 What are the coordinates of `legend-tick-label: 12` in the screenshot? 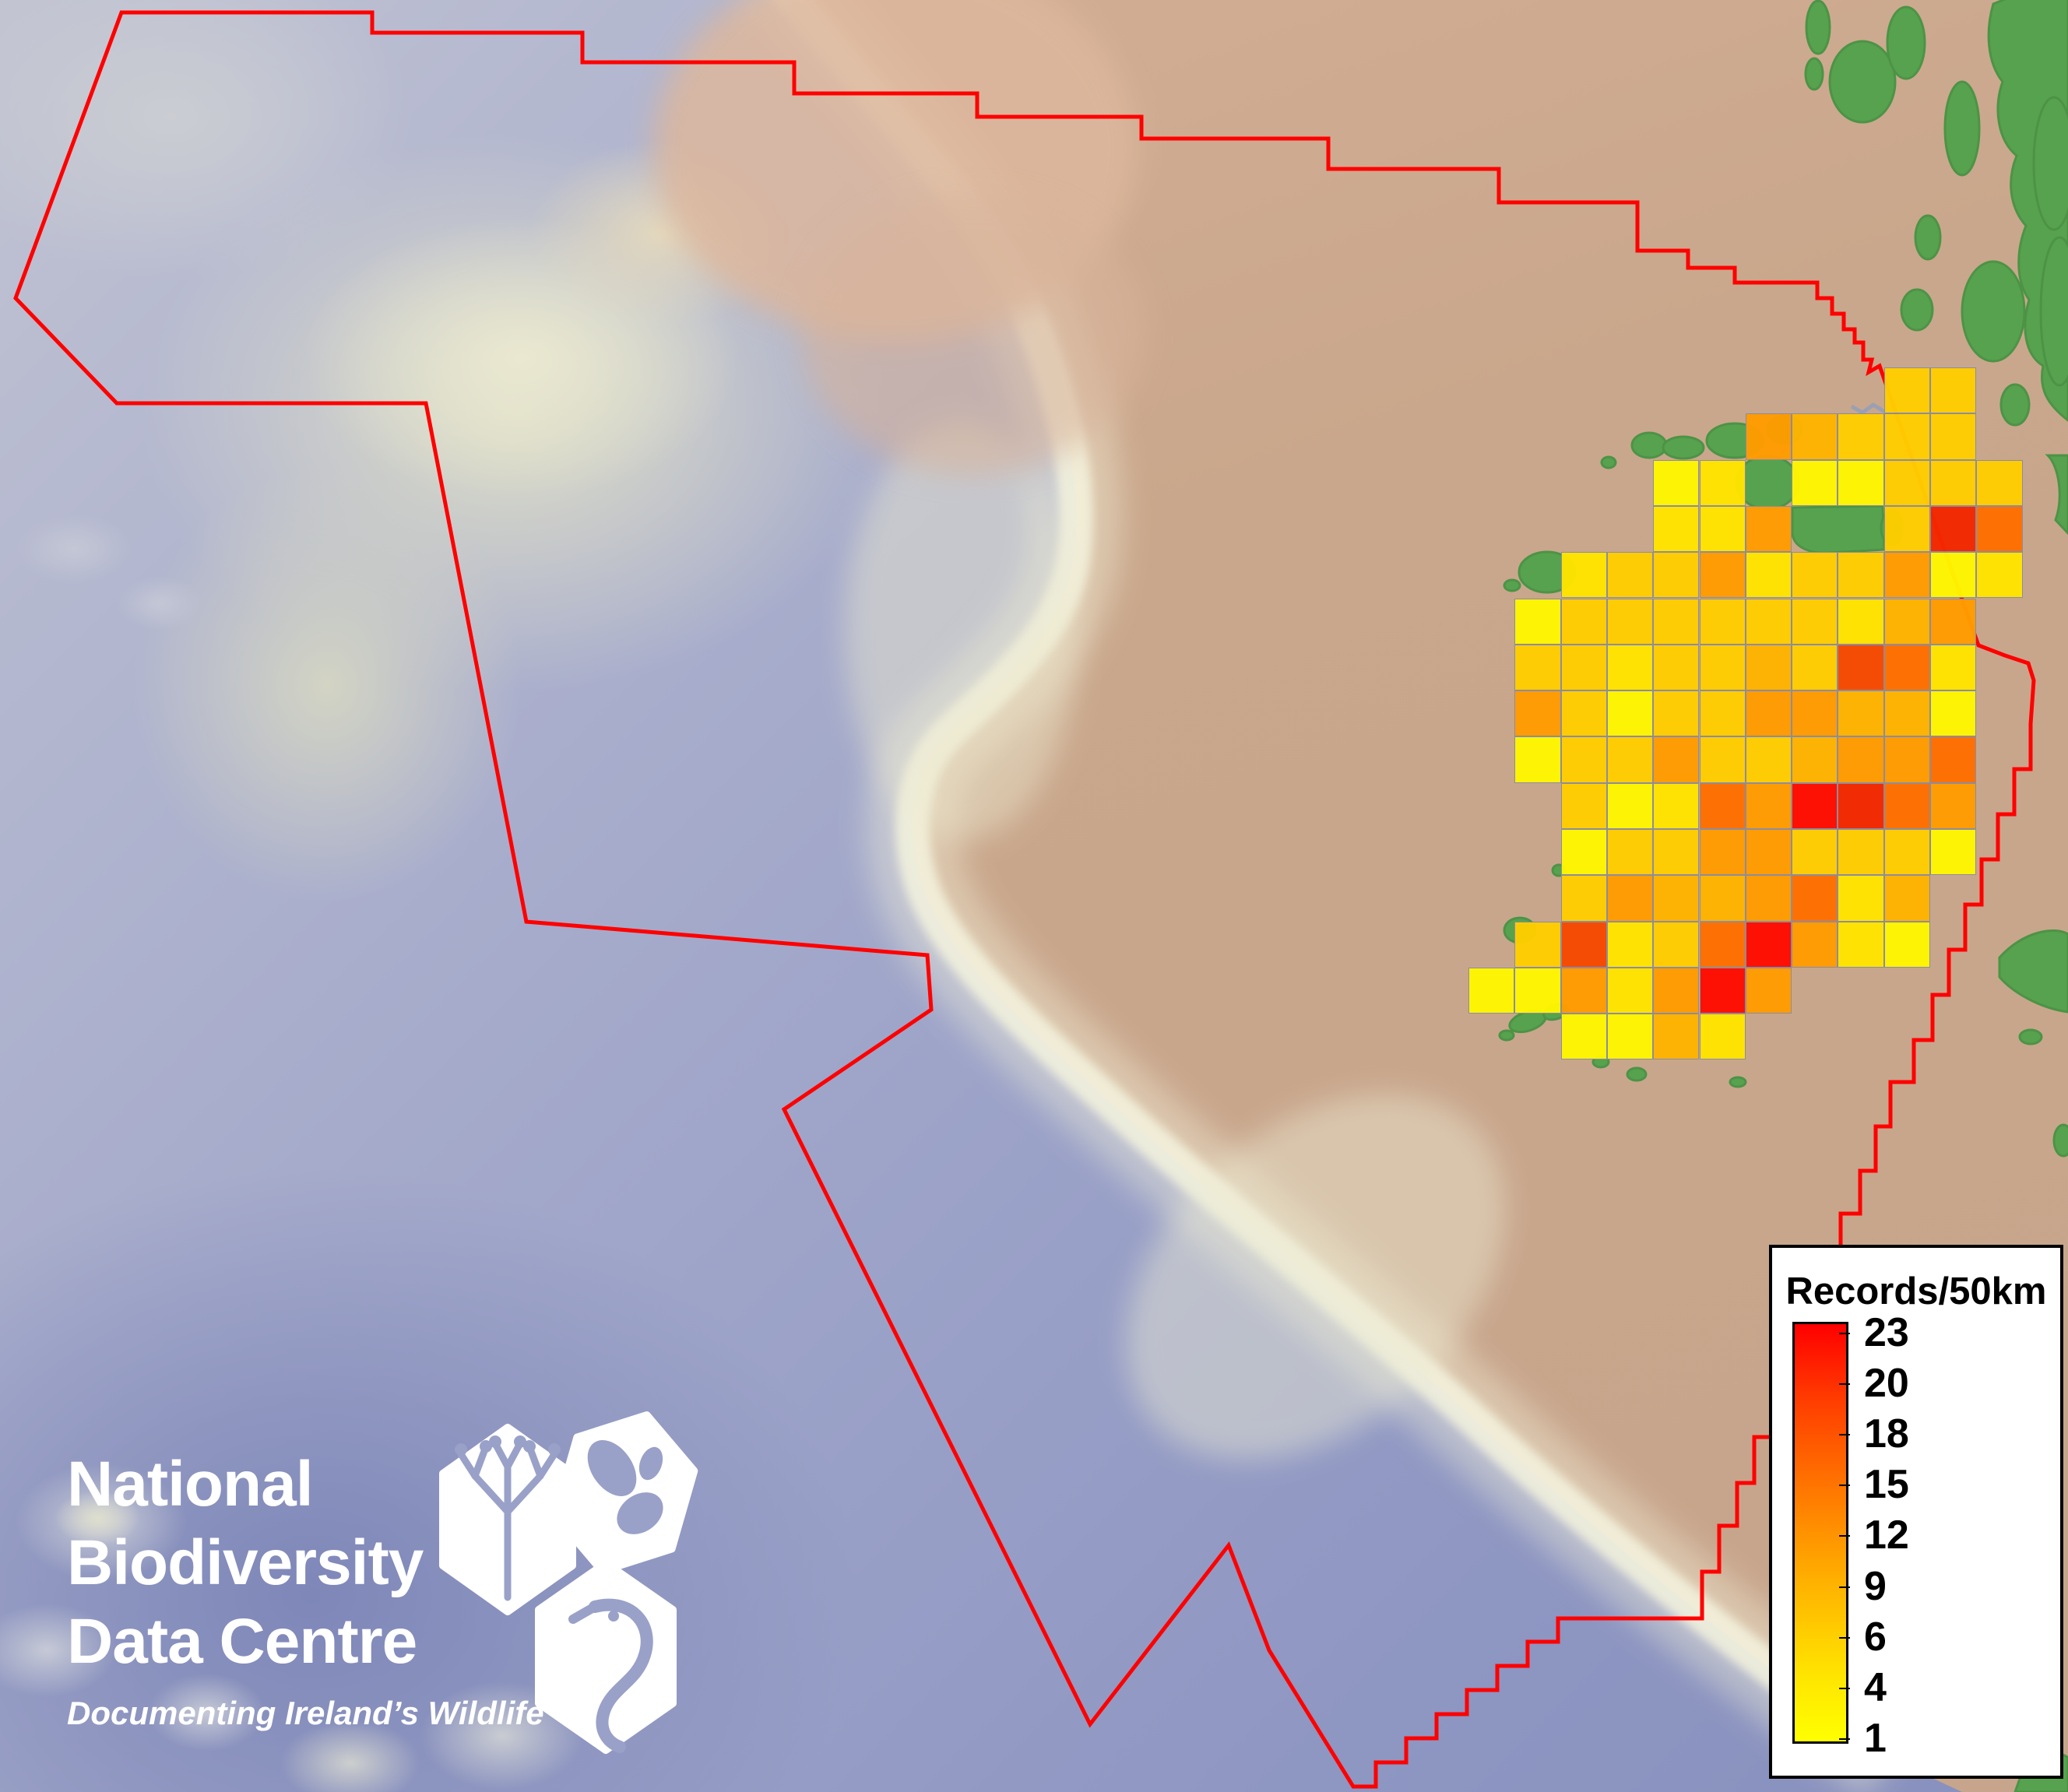 It's located at (1886, 1535).